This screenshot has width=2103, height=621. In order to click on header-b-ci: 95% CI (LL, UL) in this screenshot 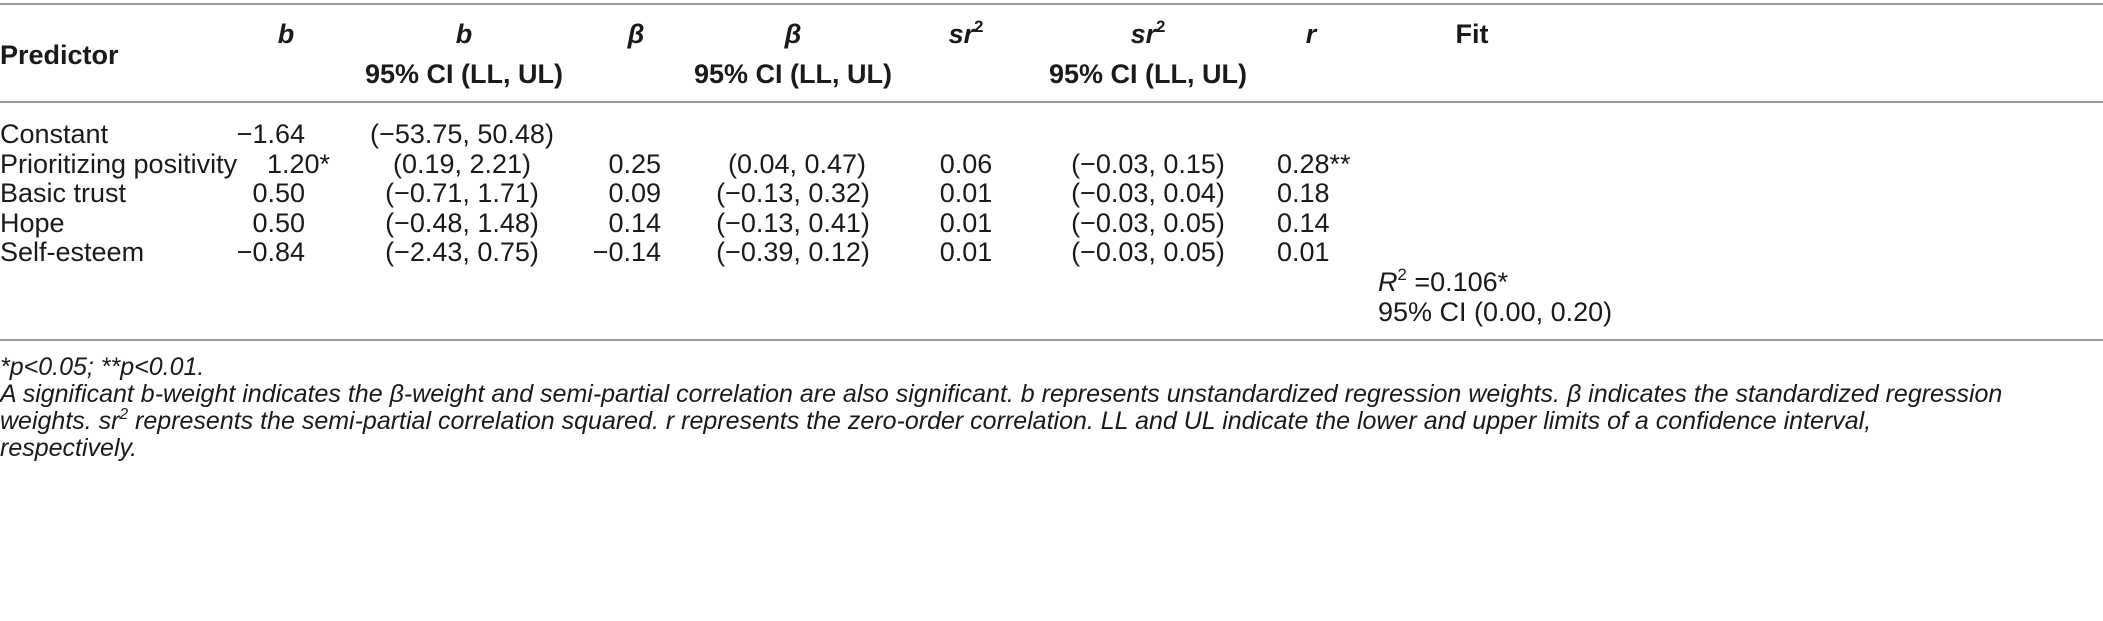, I will do `click(464, 74)`.